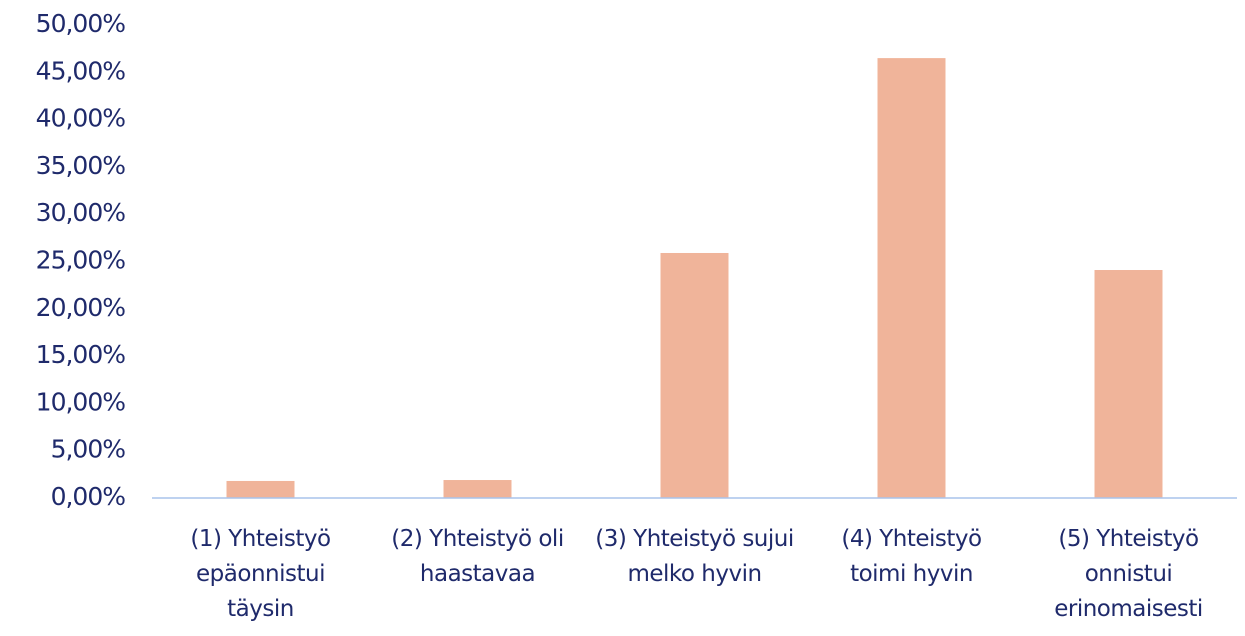 Image resolution: width=1245 pixels, height=636 pixels. I want to click on y-tick-label: 45,00%, so click(81, 70).